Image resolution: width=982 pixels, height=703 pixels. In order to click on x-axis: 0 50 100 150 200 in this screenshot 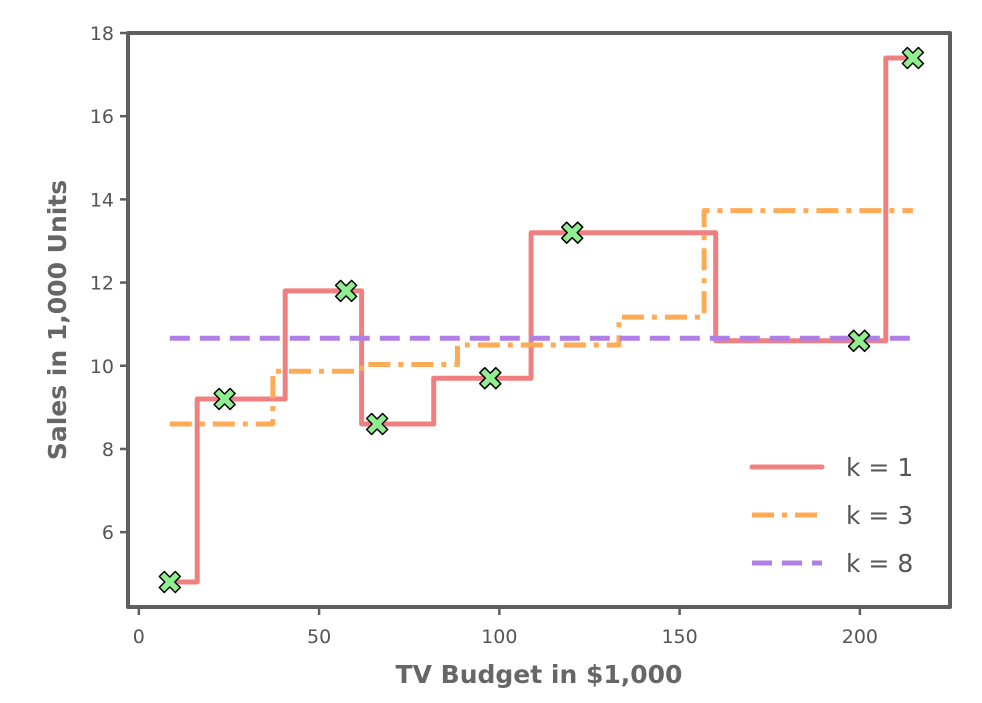, I will do `click(505, 627)`.